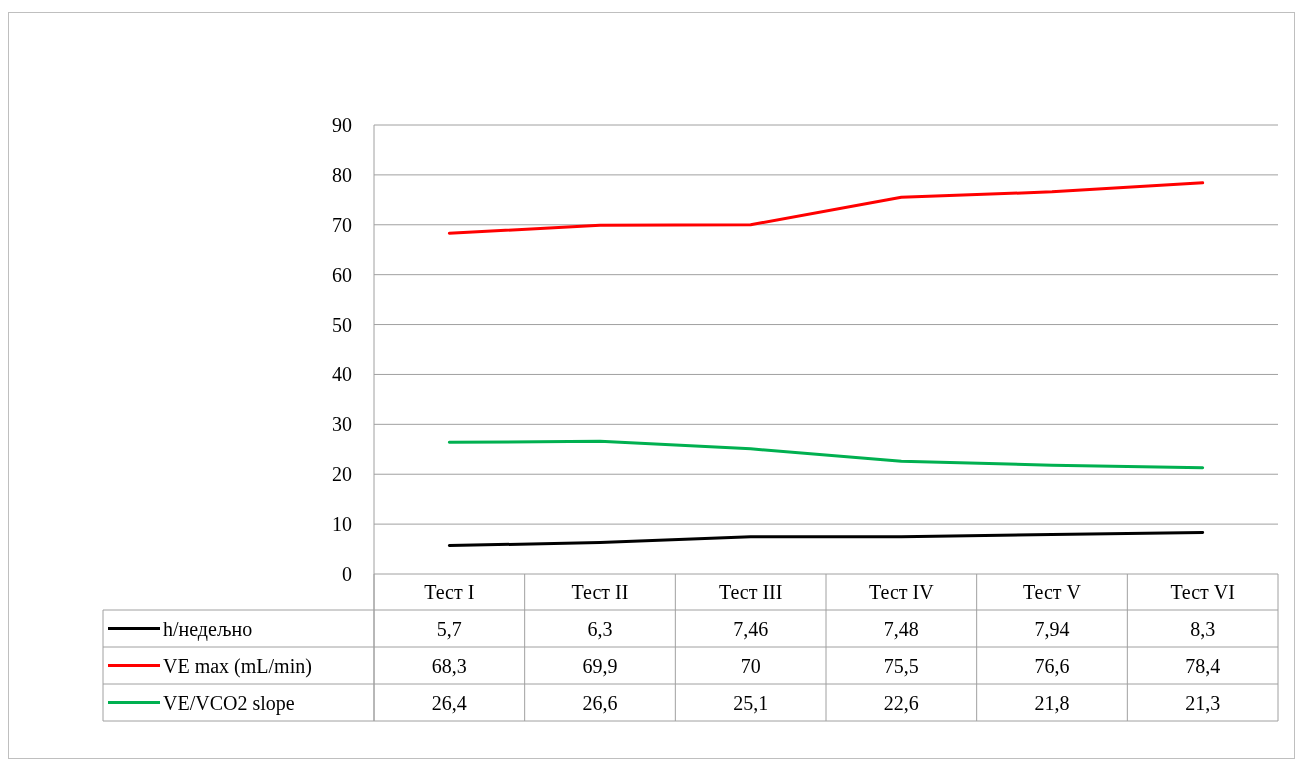  What do you see at coordinates (600, 665) in the screenshot?
I see `data-label: 69,9` at bounding box center [600, 665].